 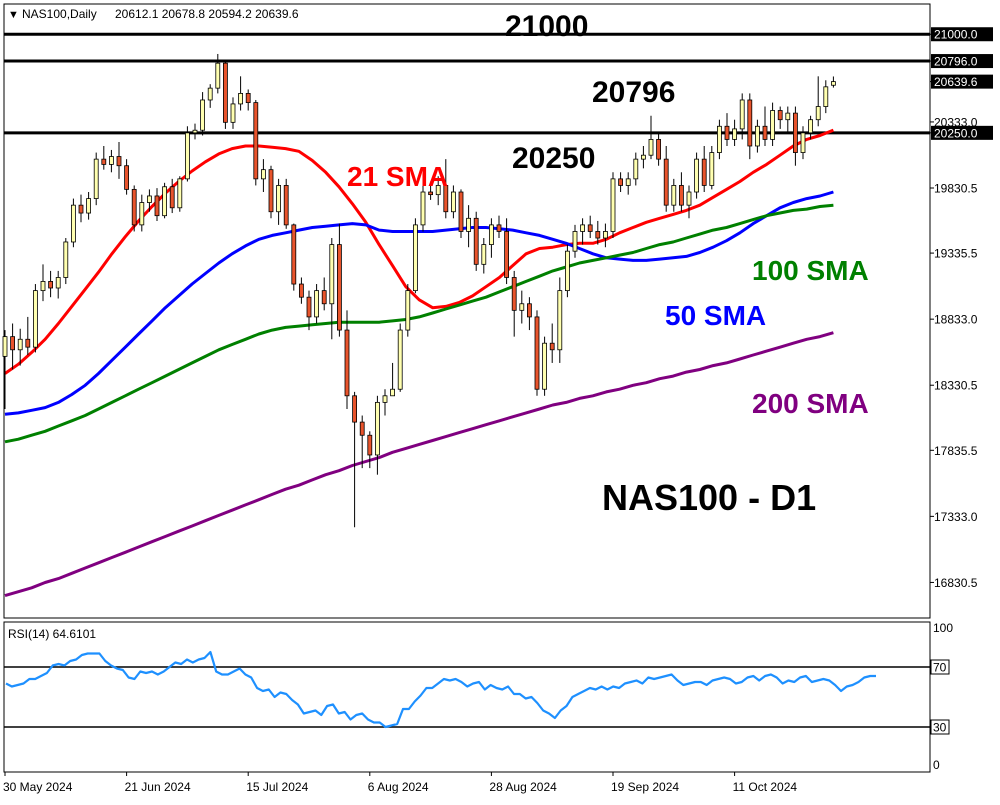 I want to click on price-label: 20250.0, so click(x=956, y=133).